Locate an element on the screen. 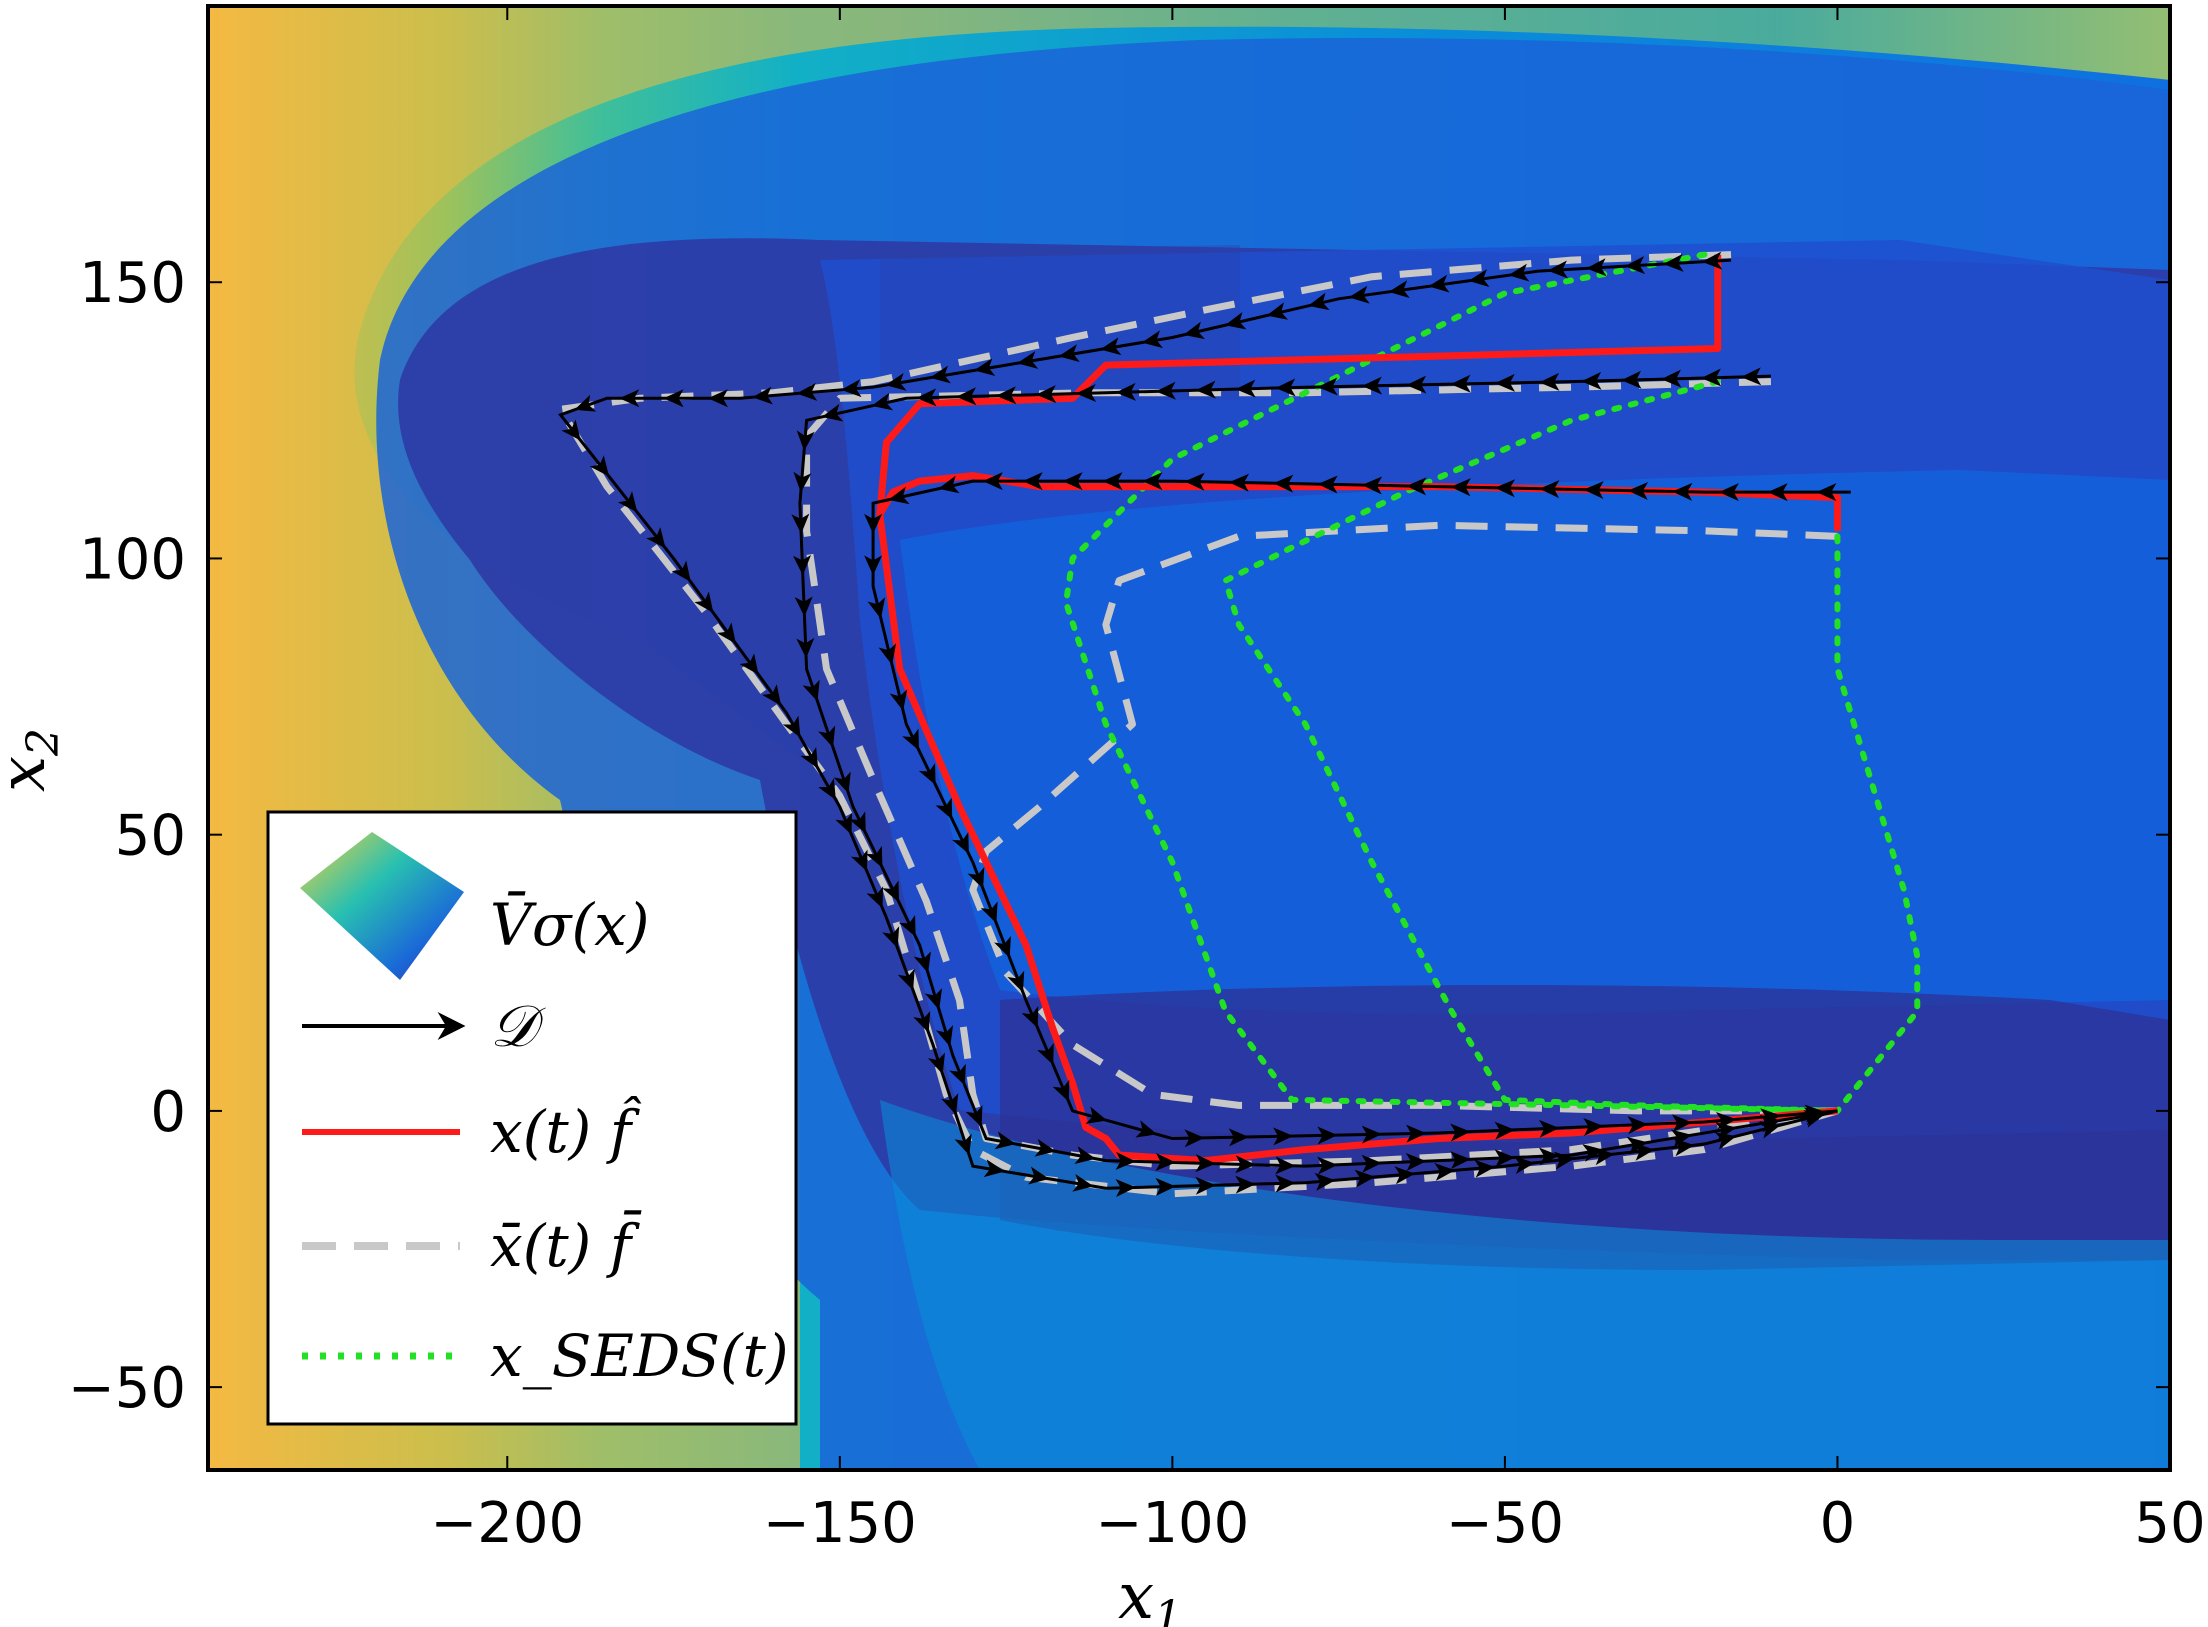 The height and width of the screenshot is (1627, 2208). x-tick-label: 50 is located at coordinates (2169, 1523).